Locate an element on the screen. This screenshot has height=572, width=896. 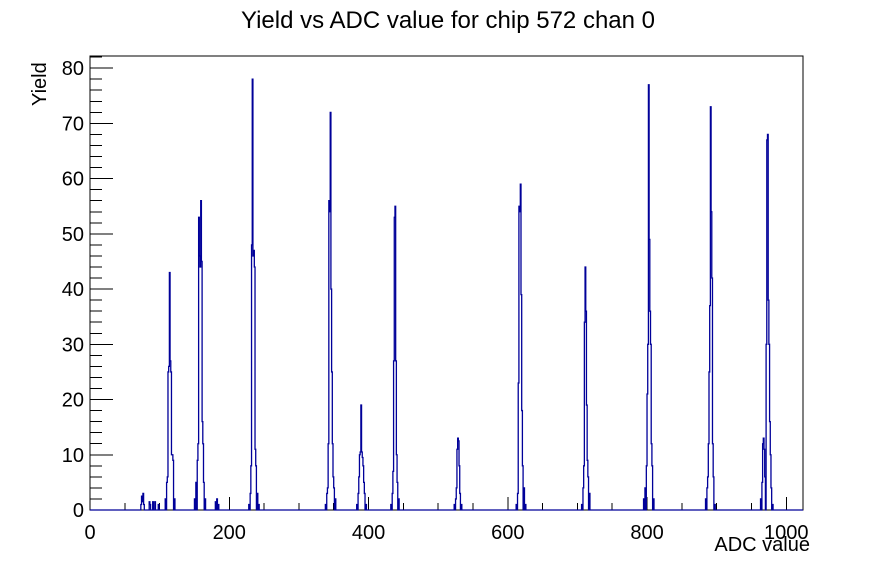
y-tick-label: 40 is located at coordinates (73, 290).